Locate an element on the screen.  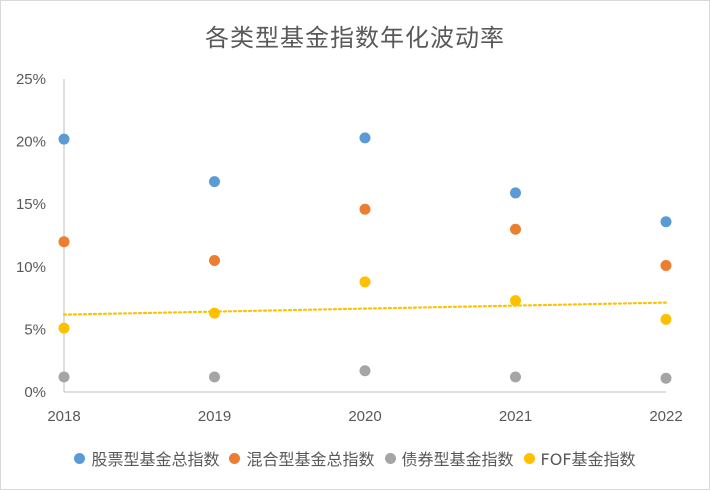
legend-item: 股票型基金总指数 is located at coordinates (146, 458).